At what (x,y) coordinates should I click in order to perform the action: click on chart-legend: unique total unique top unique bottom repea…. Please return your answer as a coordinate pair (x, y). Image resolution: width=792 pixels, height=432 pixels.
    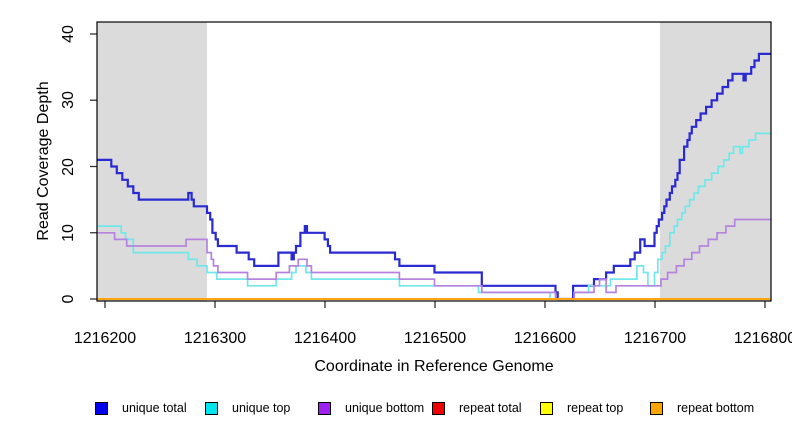
    Looking at the image, I should click on (396, 410).